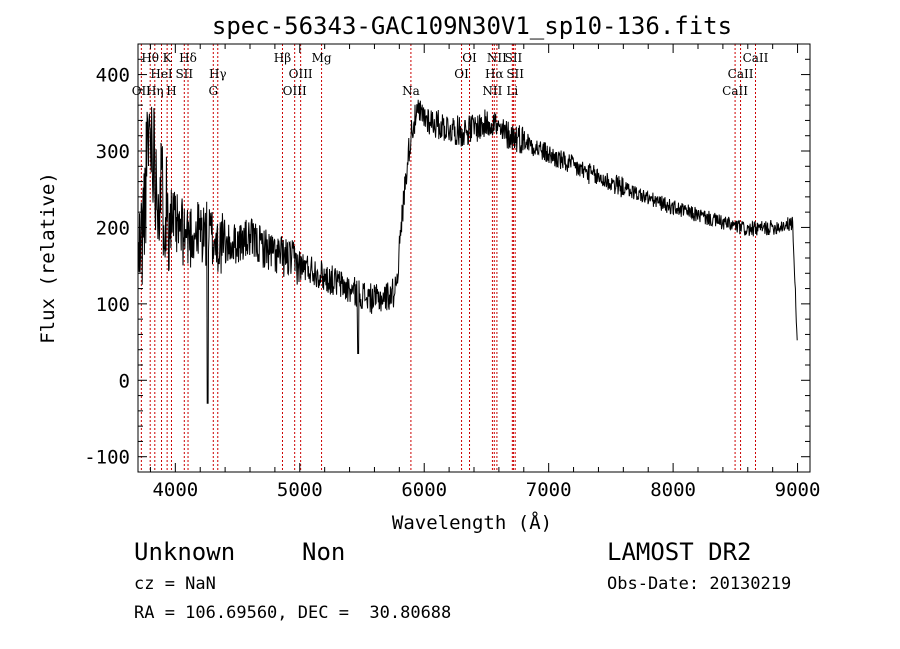 This screenshot has height=649, width=900. Describe the element at coordinates (798, 490) in the screenshot. I see `x-tick-label: 9000` at that location.